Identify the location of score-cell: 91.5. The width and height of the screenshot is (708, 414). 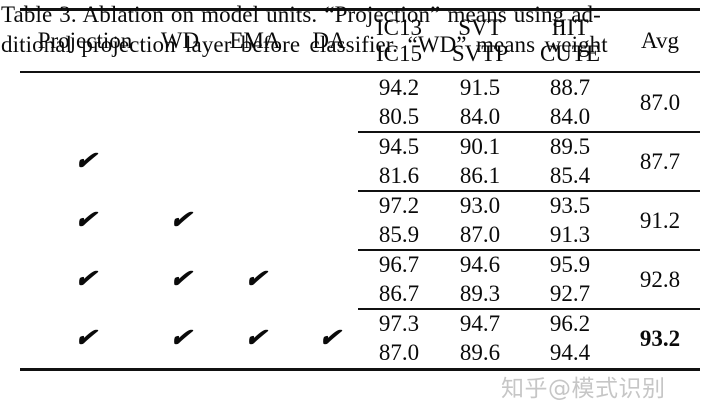
(480, 87).